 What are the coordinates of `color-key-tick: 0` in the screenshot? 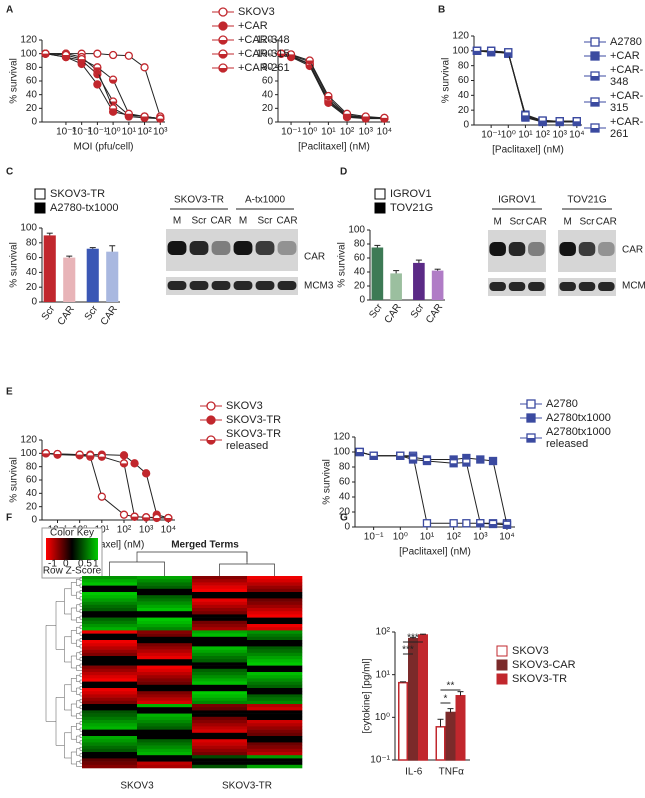 It's located at (66, 564).